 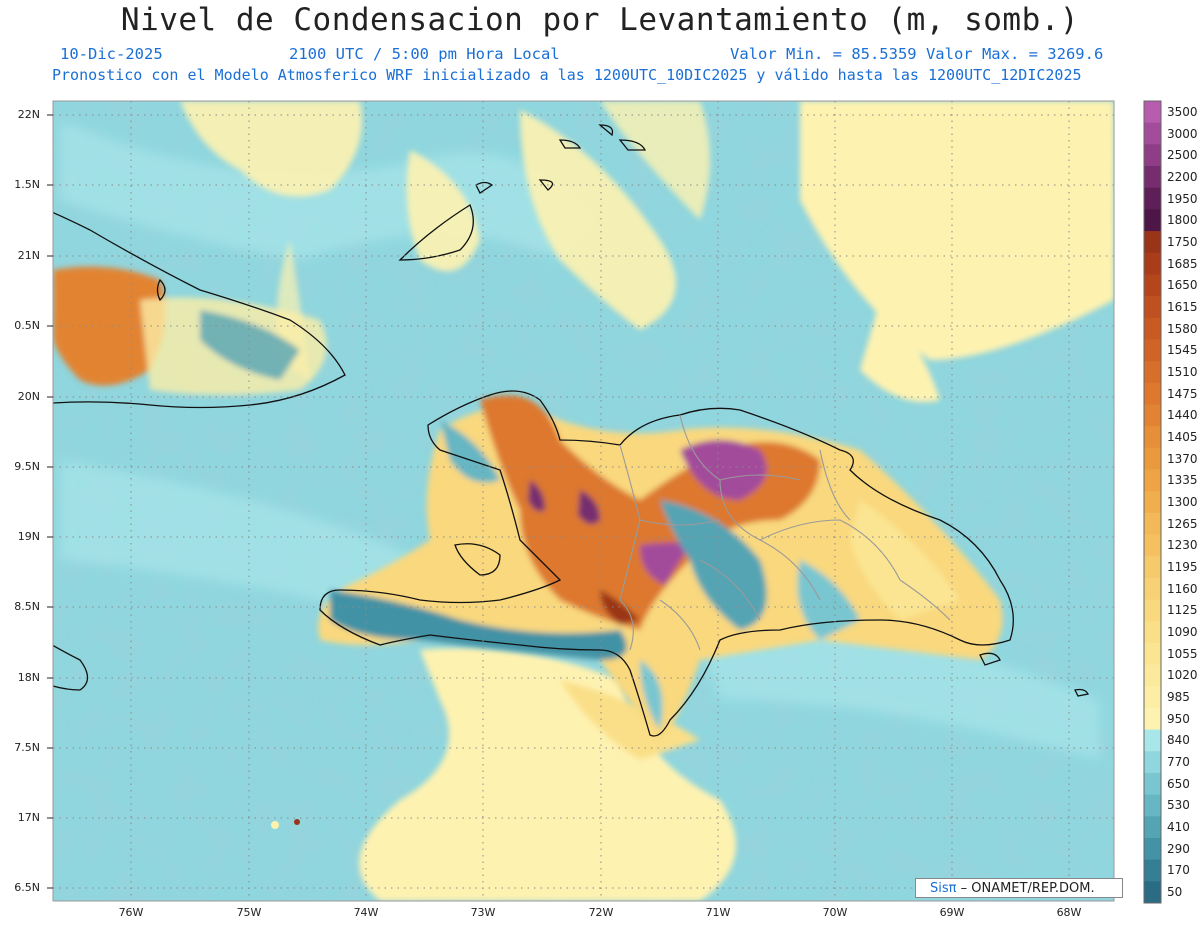 I want to click on colorbar, so click(x=1152, y=502).